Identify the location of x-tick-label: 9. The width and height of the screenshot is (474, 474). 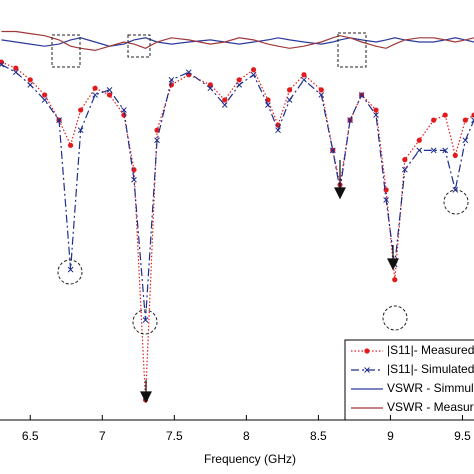
(390, 436).